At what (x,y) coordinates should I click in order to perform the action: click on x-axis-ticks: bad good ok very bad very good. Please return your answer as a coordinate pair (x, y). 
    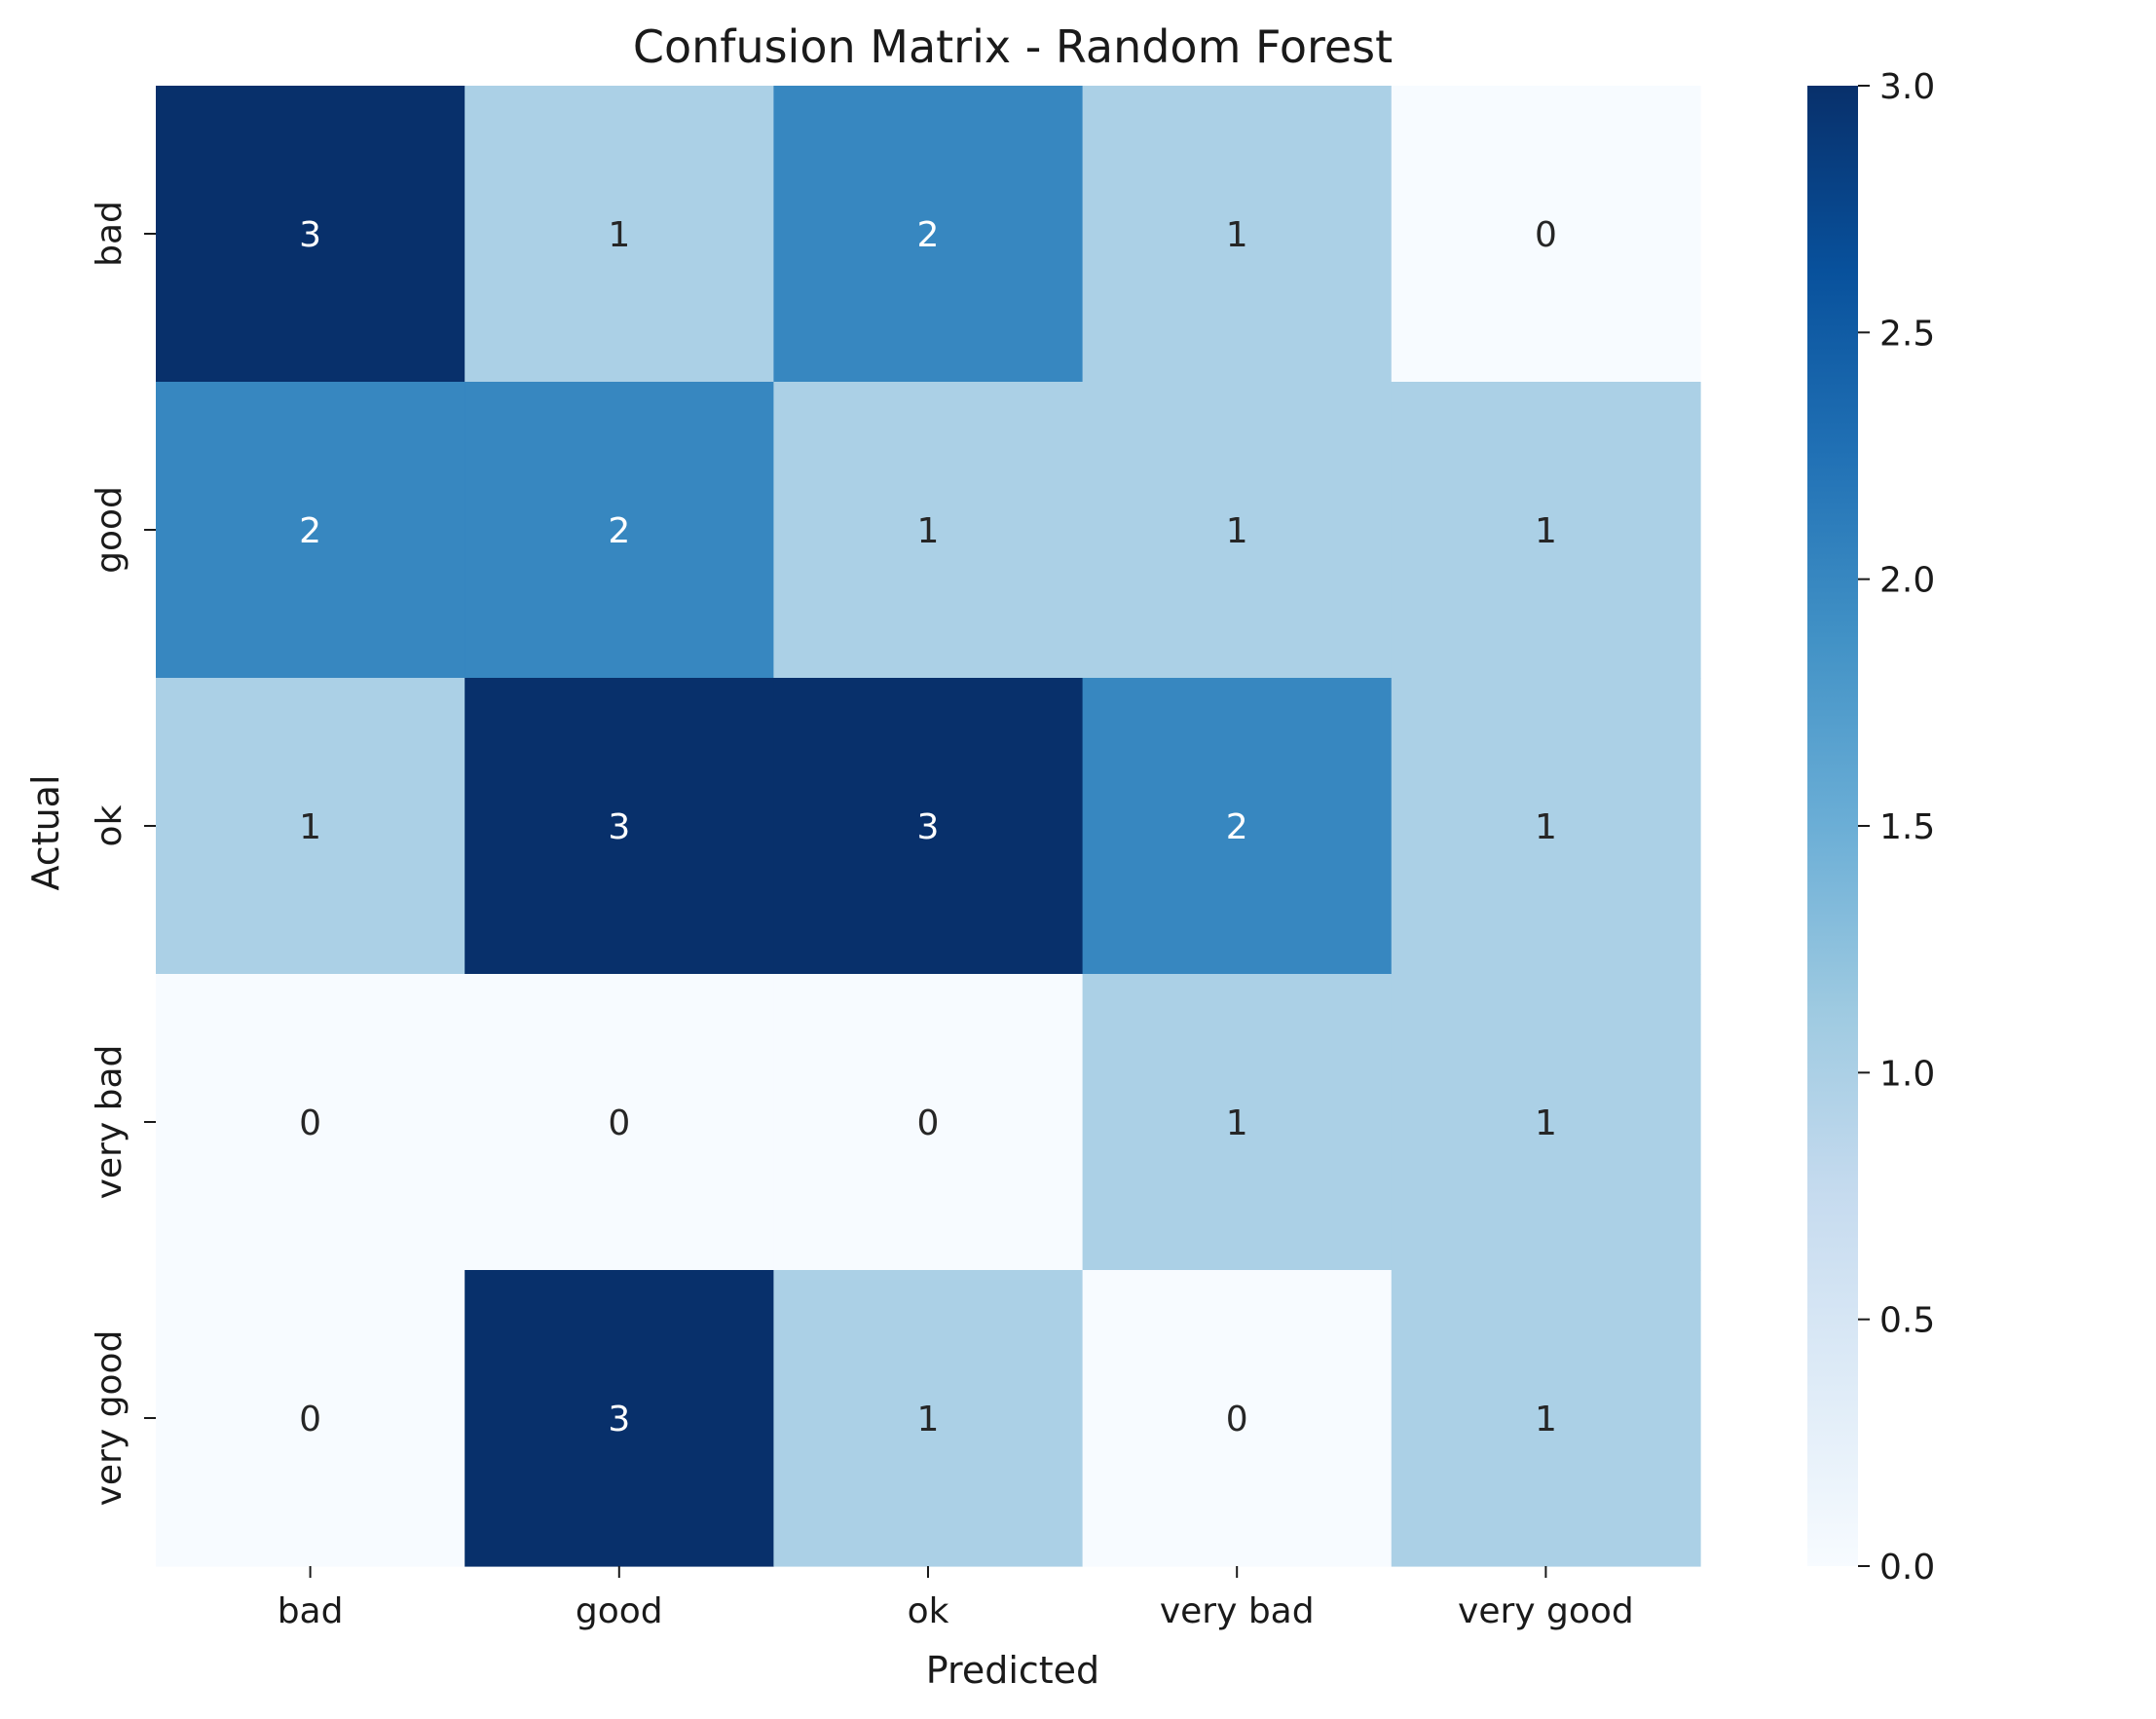
    Looking at the image, I should click on (956, 1598).